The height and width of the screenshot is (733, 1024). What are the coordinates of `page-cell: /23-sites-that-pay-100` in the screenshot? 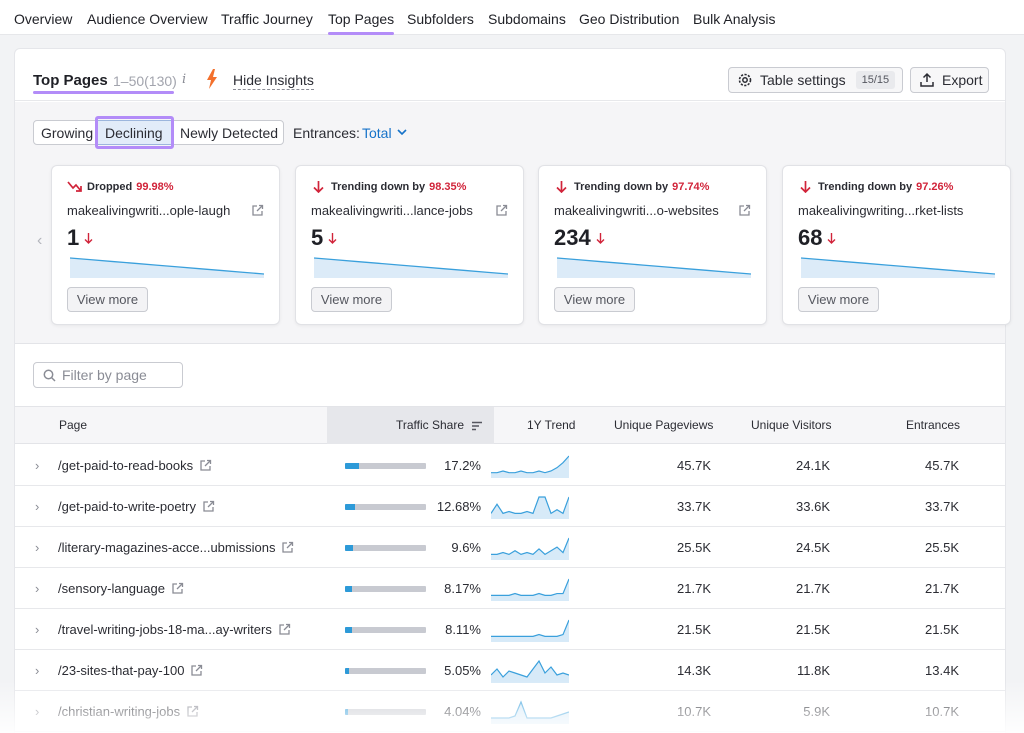 It's located at (130, 670).